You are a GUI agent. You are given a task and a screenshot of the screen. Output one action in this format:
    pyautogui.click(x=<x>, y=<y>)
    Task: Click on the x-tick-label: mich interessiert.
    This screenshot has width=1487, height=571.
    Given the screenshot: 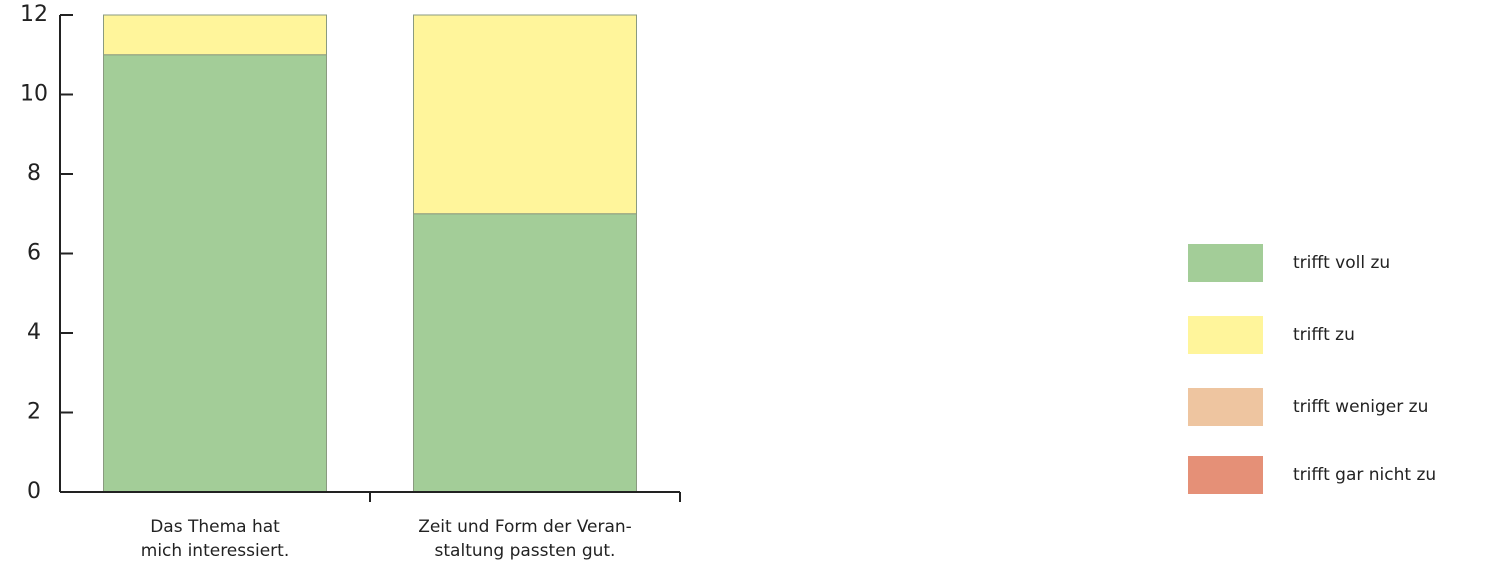 What is the action you would take?
    pyautogui.click(x=215, y=551)
    